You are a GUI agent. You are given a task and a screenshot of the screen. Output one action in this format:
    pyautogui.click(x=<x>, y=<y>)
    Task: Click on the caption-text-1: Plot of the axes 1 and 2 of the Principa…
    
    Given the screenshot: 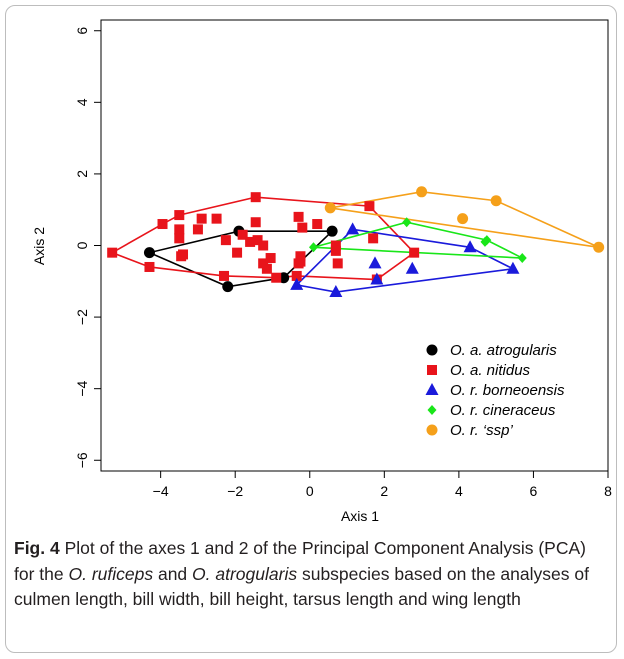 What is the action you would take?
    pyautogui.click(x=300, y=561)
    